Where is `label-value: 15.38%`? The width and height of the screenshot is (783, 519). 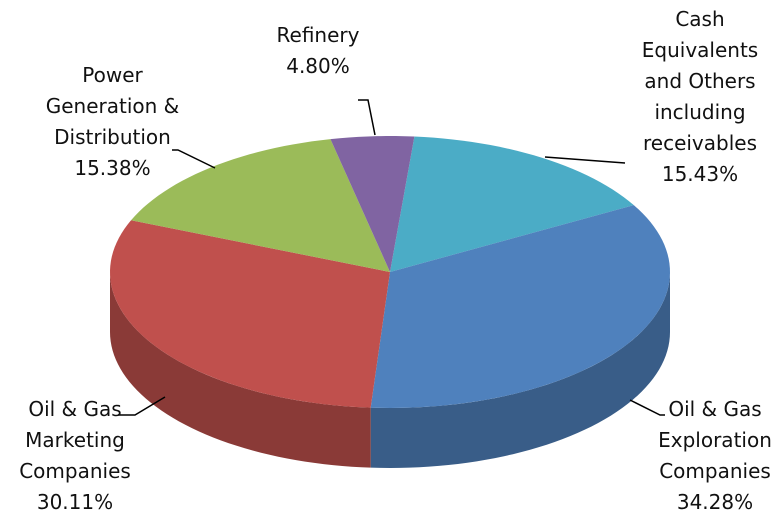 label-value: 15.38% is located at coordinates (112, 168).